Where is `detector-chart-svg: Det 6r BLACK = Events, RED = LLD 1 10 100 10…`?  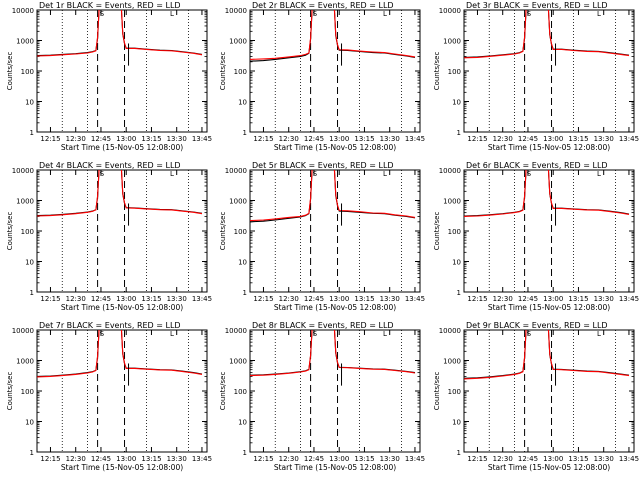
detector-chart-svg: Det 6r BLACK = Events, RED = LLD 1 10 100 10… is located at coordinates (536, 236).